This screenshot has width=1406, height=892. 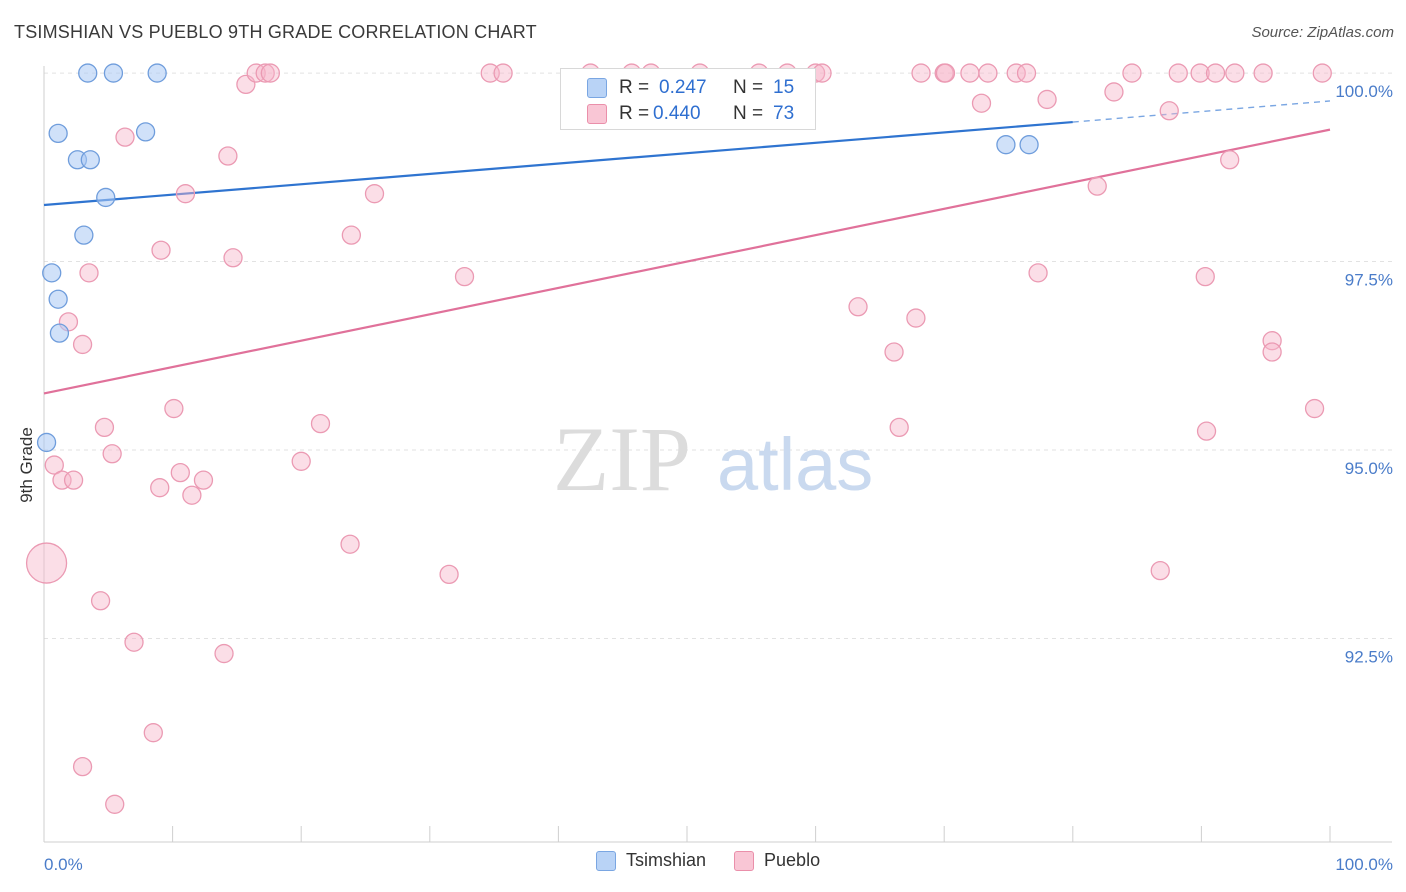 What do you see at coordinates (708, 860) in the screenshot?
I see `bottom-legend: Tsimshian Pueblo` at bounding box center [708, 860].